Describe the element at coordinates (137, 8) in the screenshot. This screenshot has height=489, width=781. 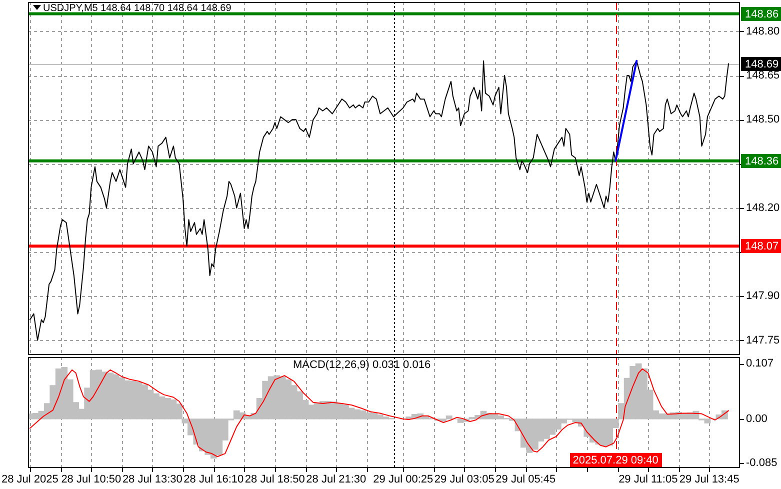
I see `chart-title: USDJPY,M5 148.64 148.70 148.64 148.69` at that location.